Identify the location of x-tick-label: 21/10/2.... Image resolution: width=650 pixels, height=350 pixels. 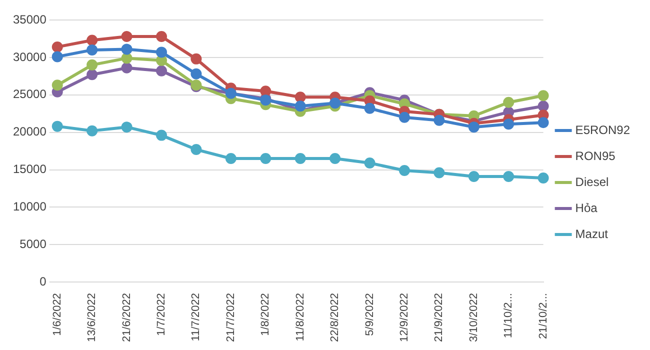
(543, 316).